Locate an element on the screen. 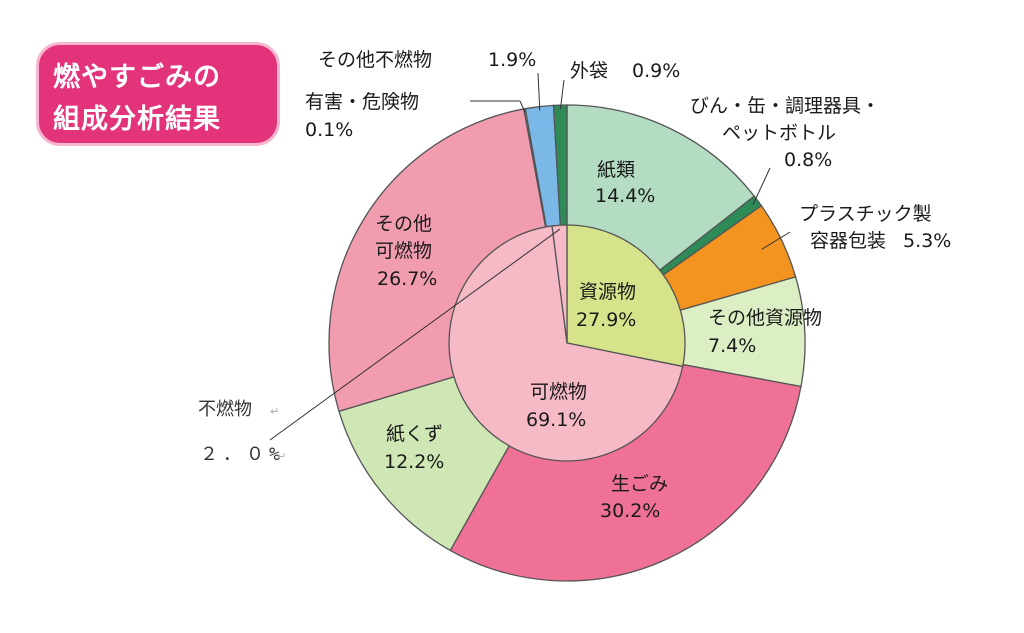 The height and width of the screenshot is (633, 1024). label-paper-scraps-name: 紙くず is located at coordinates (414, 434).